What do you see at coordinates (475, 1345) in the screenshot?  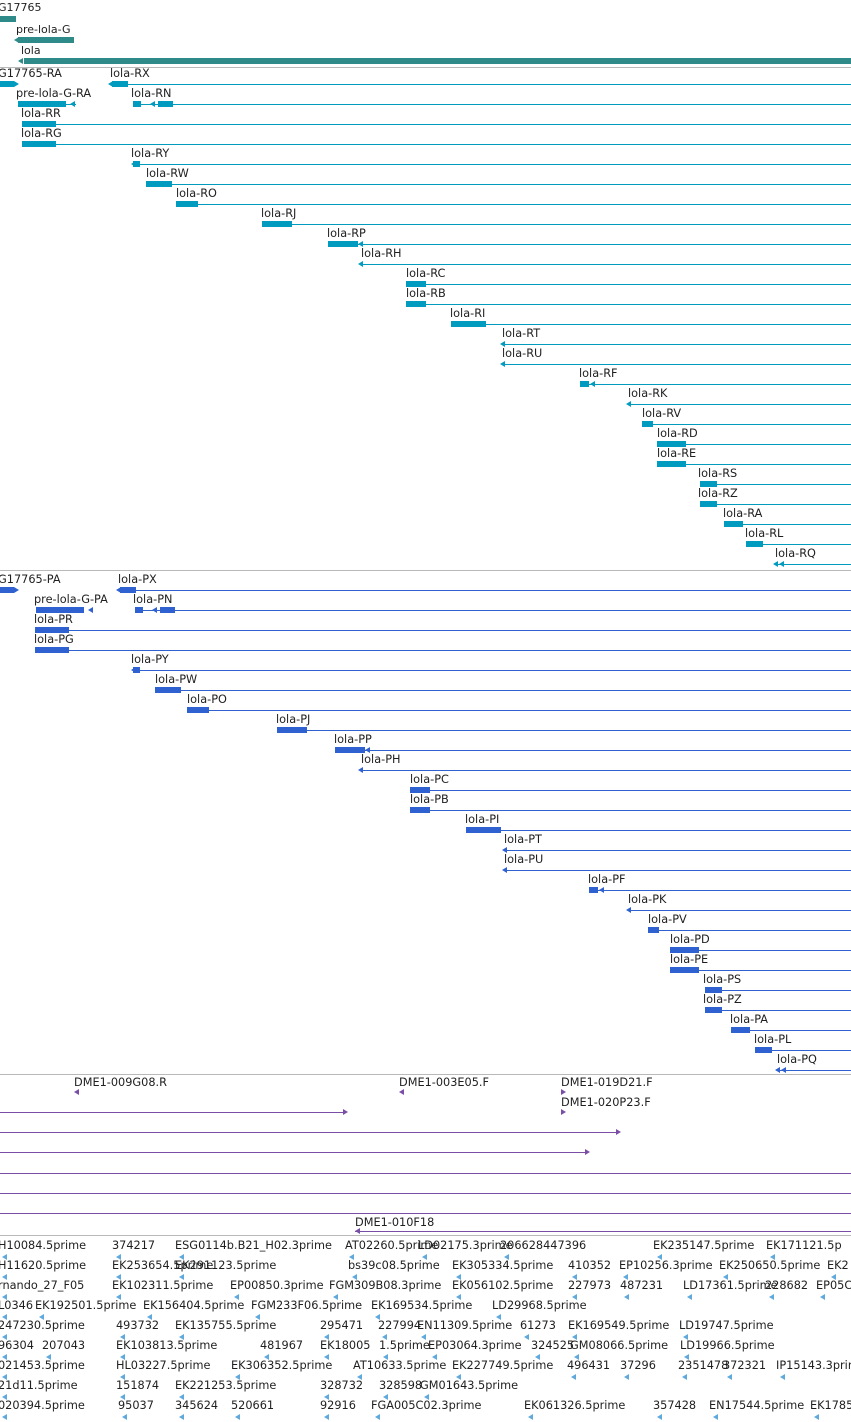 I see `est-label: EP03064.3prime` at bounding box center [475, 1345].